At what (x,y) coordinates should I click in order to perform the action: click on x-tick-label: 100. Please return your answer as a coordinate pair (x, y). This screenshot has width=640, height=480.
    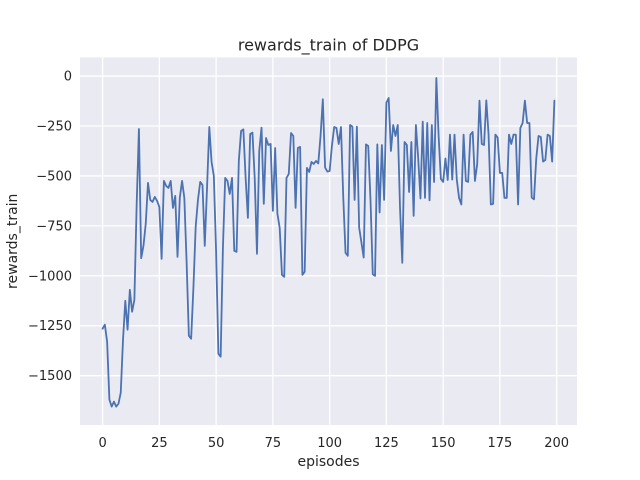
    Looking at the image, I should click on (329, 443).